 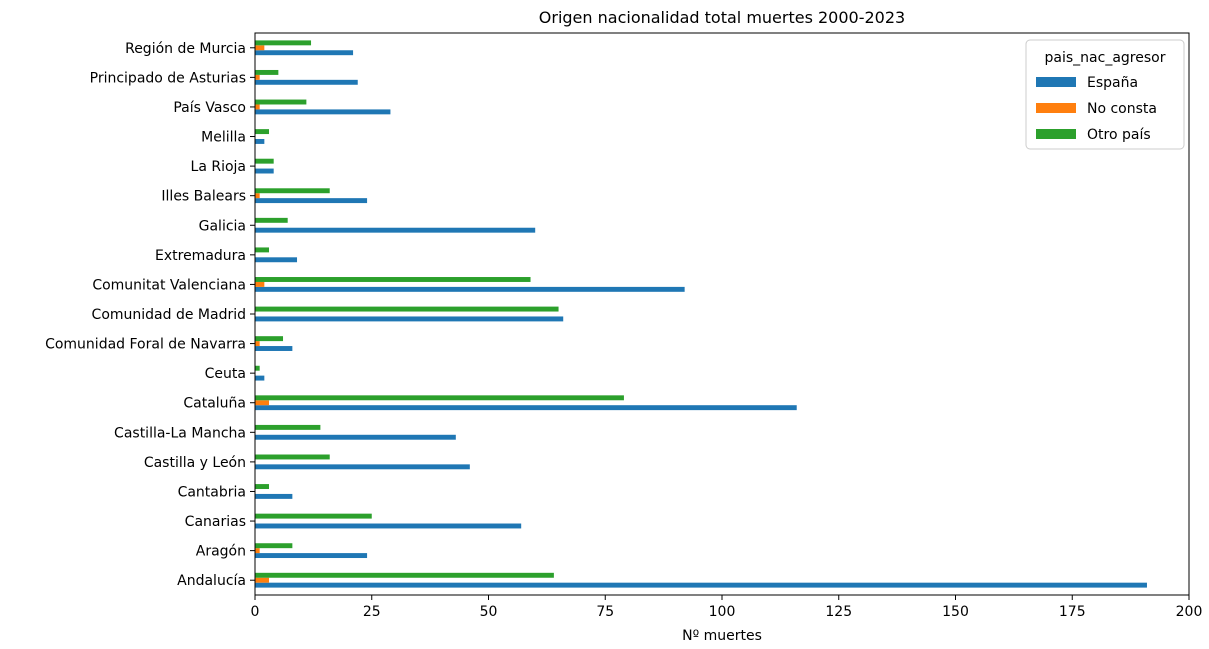 I want to click on legend: pais_nac_agresor España No consta Otro país, so click(x=1105, y=94).